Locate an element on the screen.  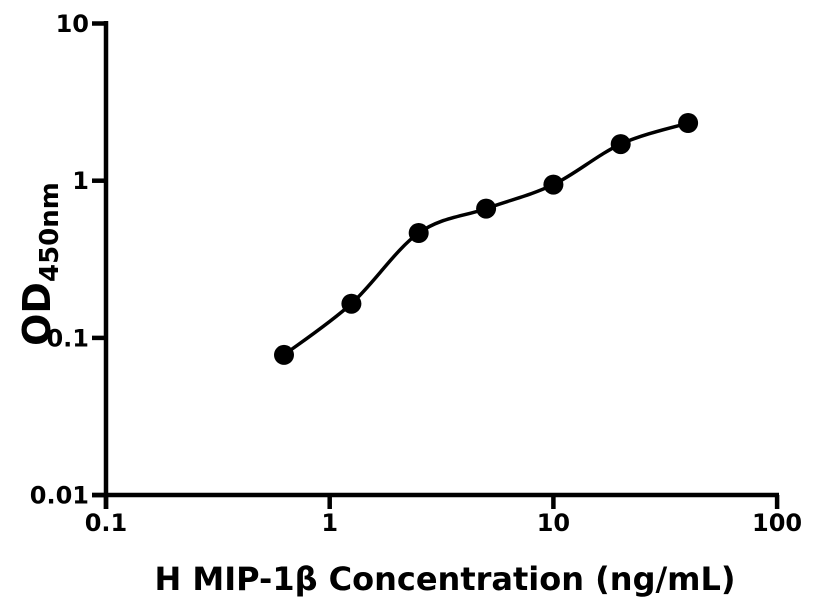
y-axis-label: OD450nm is located at coordinates (40, 264).